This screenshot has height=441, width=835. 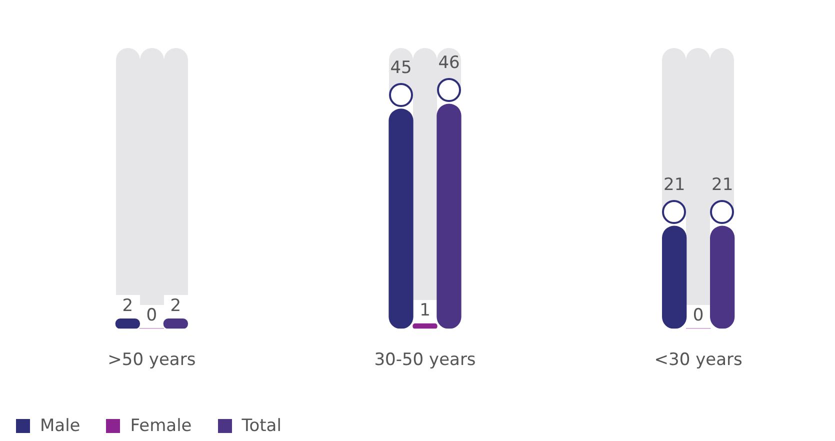 I want to click on data-label: 46, so click(x=449, y=63).